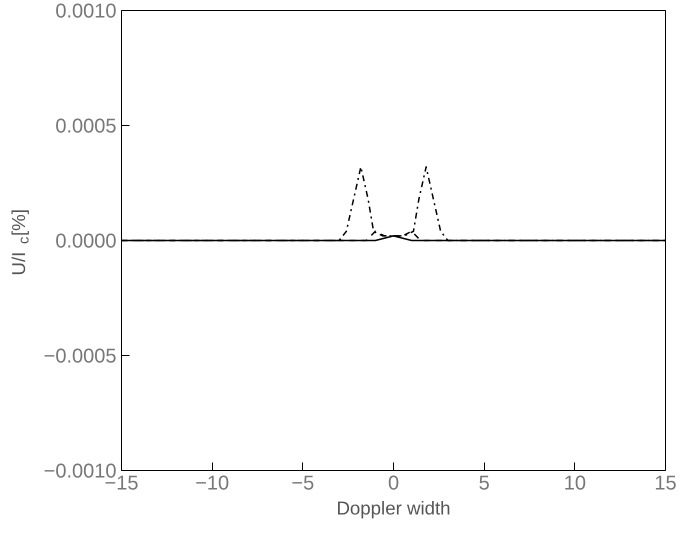 The width and height of the screenshot is (699, 548). Describe the element at coordinates (575, 483) in the screenshot. I see `x-tick-label: 10` at that location.